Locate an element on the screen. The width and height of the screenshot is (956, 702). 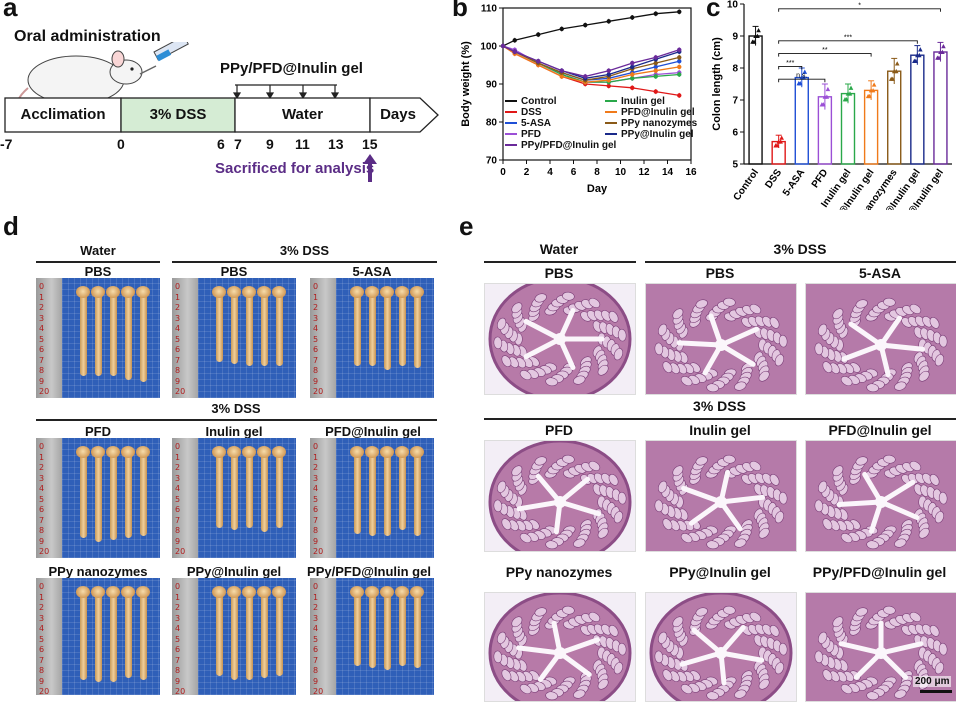
y-tick-label: 7 is located at coordinates (735, 101).